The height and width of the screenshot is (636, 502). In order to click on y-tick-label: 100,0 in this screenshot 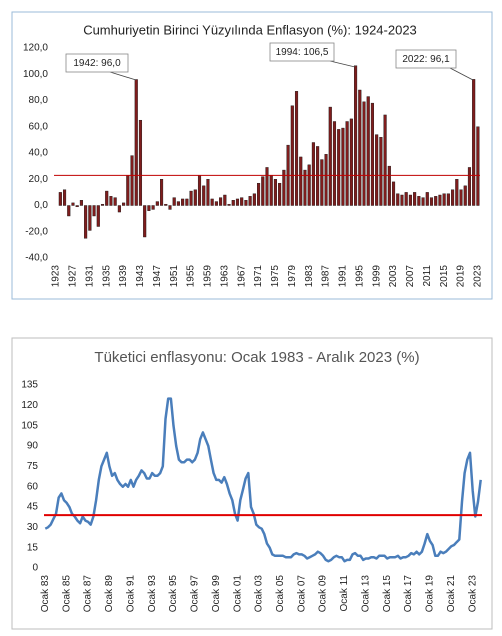, I will do `click(35, 74)`.